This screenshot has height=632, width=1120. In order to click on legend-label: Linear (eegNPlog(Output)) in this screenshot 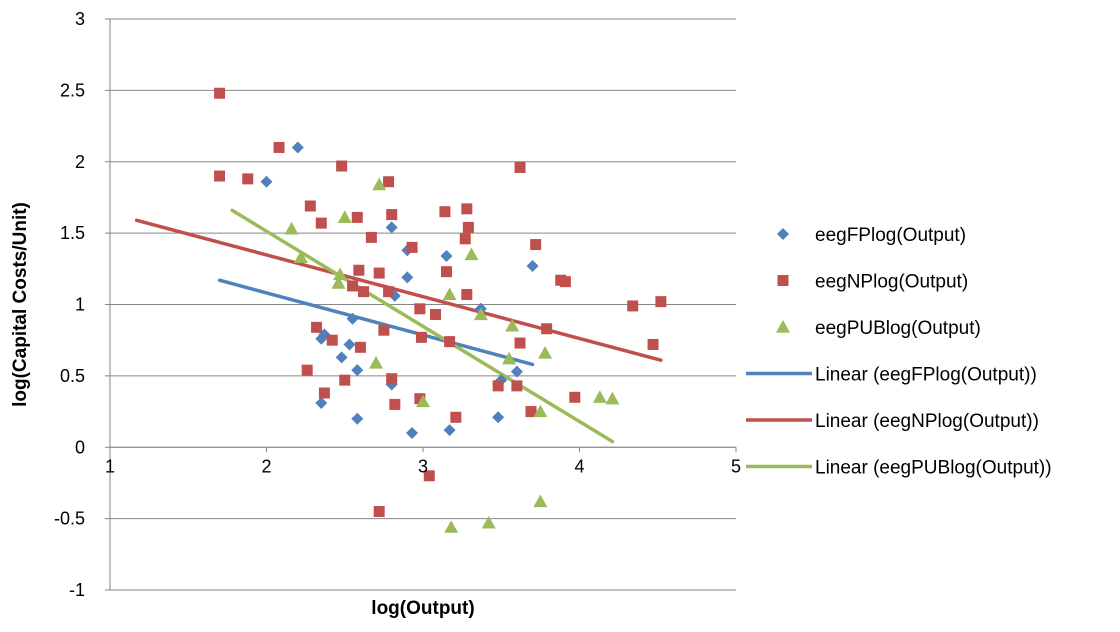, I will do `click(927, 421)`.